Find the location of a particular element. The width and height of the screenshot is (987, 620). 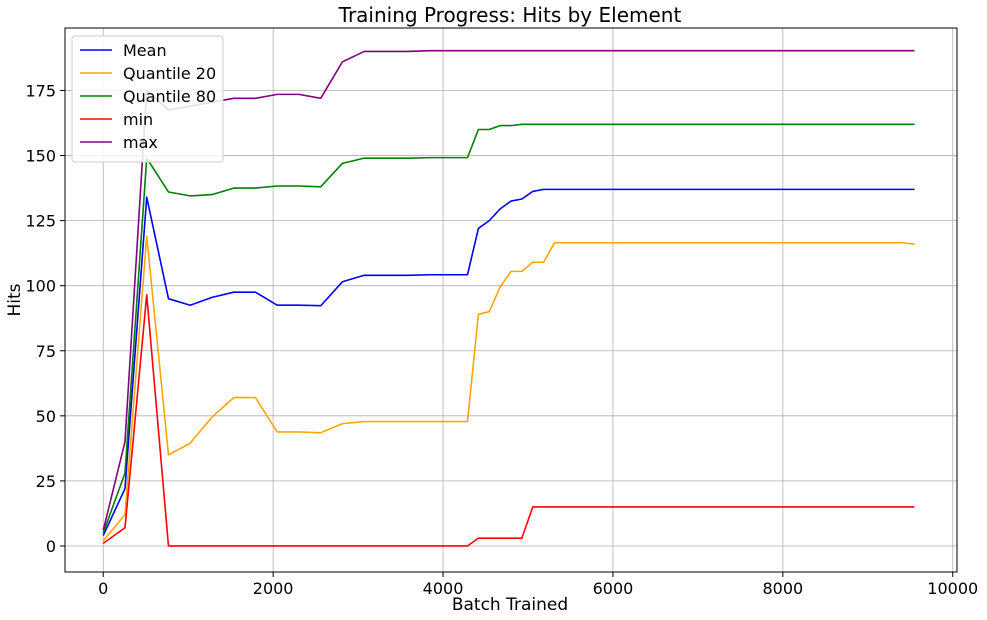

y-tick-label-6: 150 is located at coordinates (40, 156).